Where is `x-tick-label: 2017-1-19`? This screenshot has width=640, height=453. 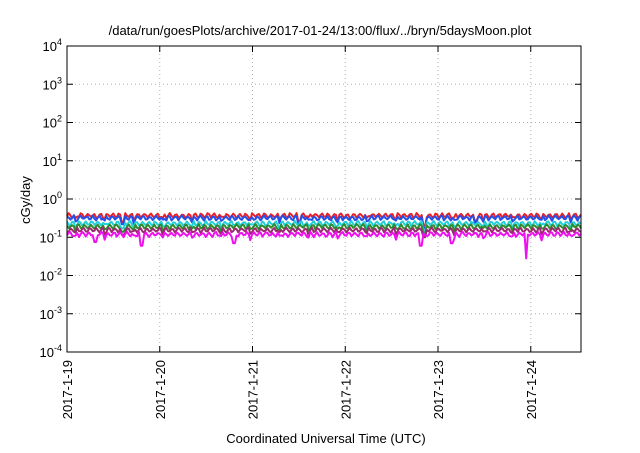 x-tick-label: 2017-1-19 is located at coordinates (67, 389).